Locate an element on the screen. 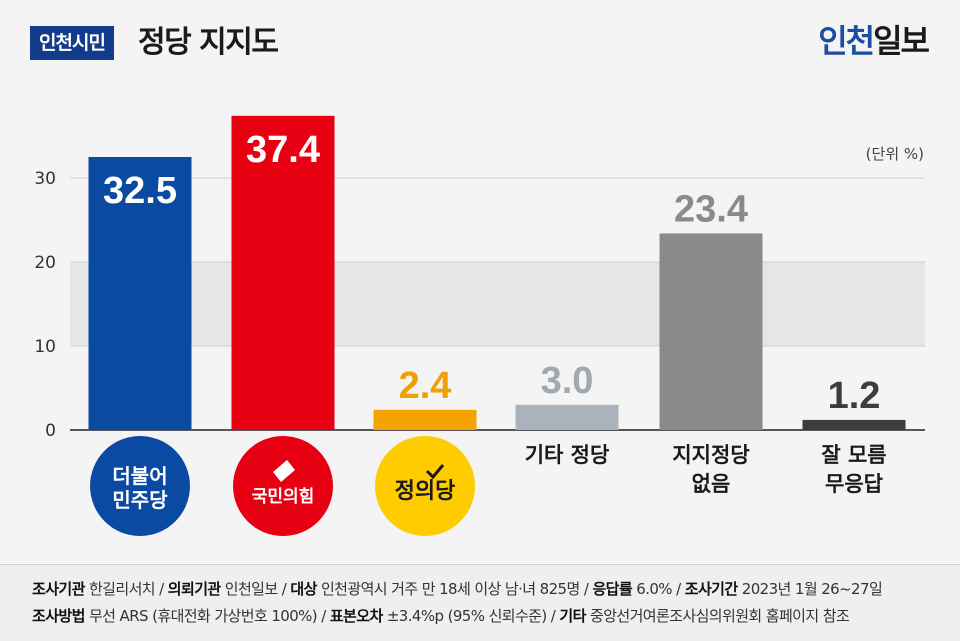 Image resolution: width=960 pixels, height=641 pixels. grid-band is located at coordinates (497, 304).